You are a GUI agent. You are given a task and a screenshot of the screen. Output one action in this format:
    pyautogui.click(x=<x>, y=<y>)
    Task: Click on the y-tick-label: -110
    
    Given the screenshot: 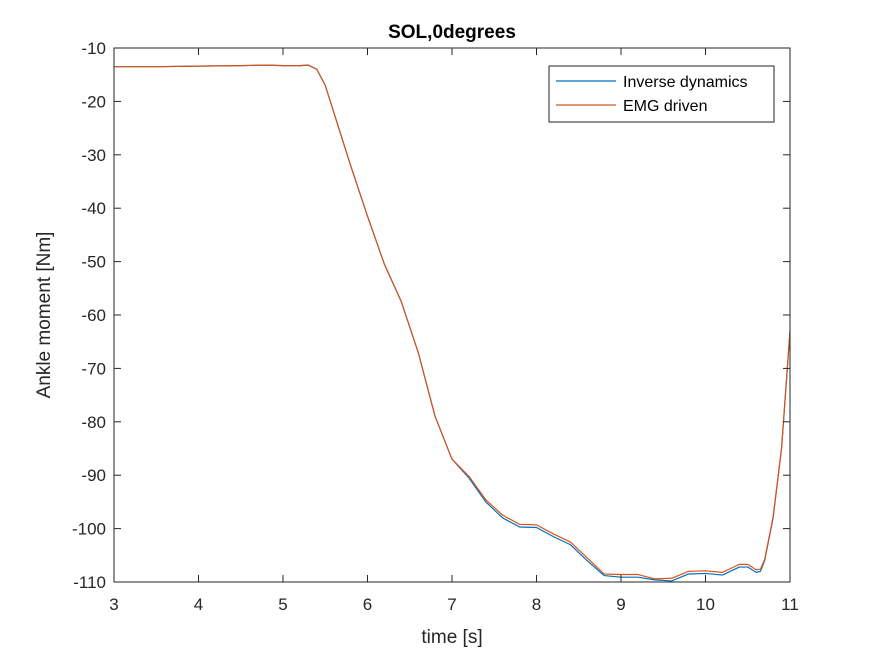 What is the action you would take?
    pyautogui.click(x=89, y=582)
    